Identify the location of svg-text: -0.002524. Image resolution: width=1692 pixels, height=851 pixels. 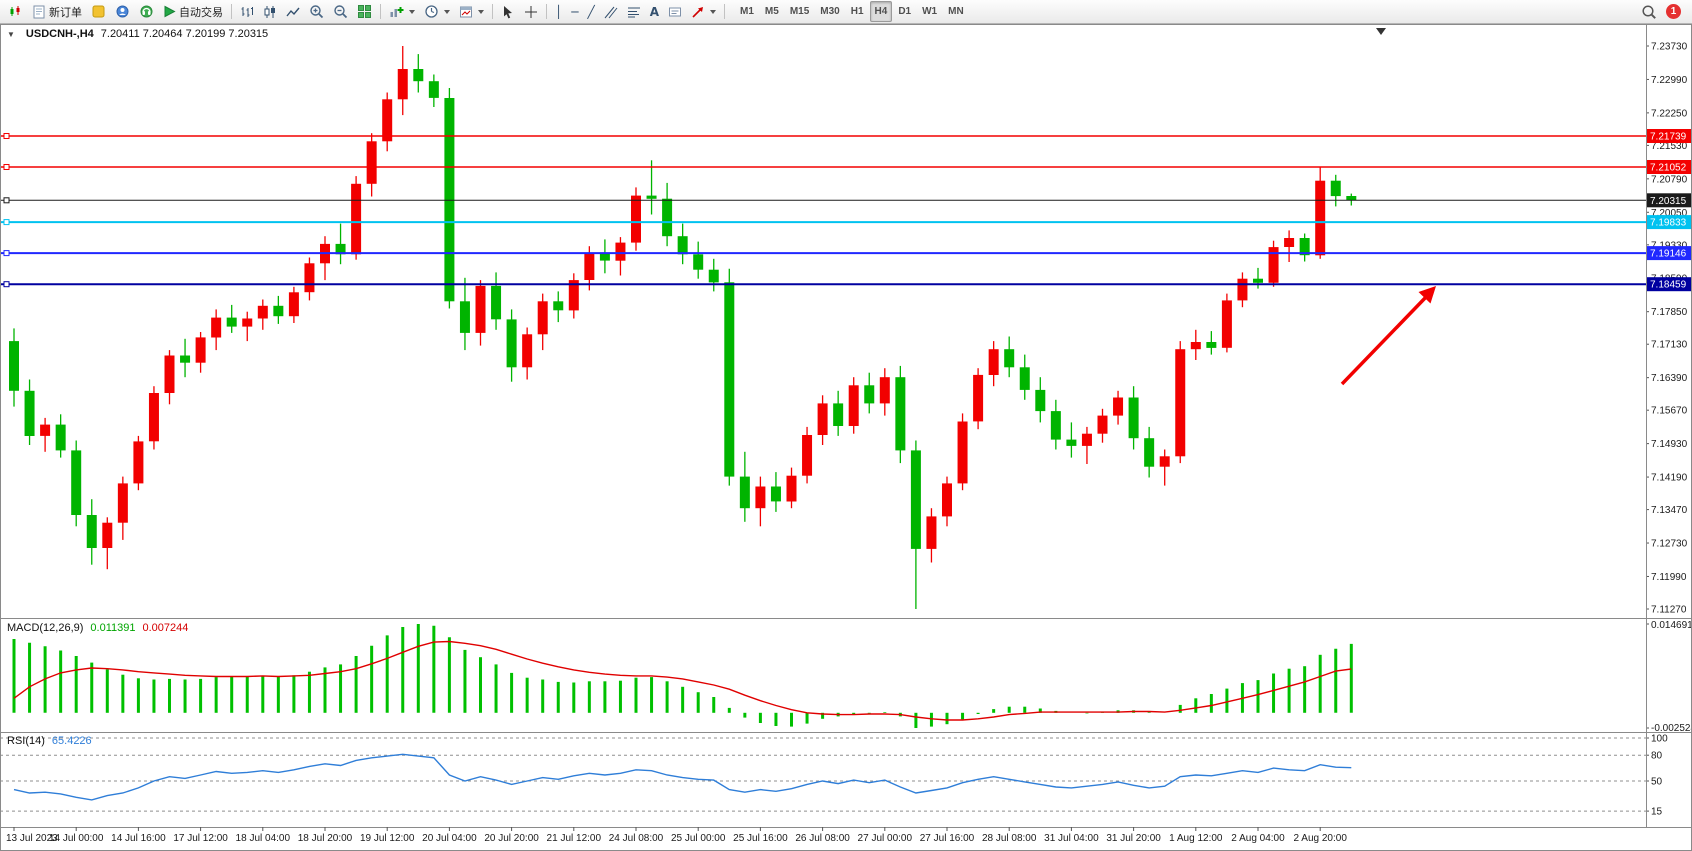
(1671, 728).